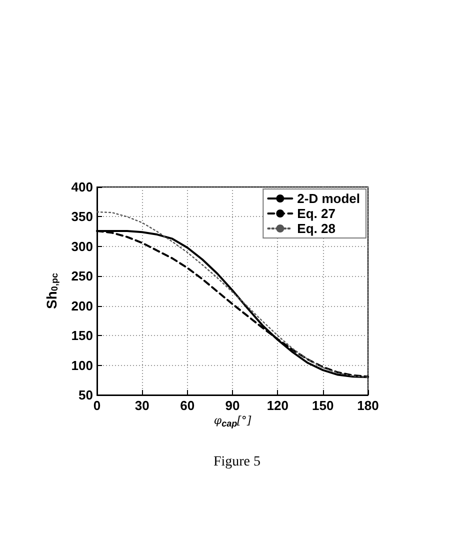 This screenshot has width=474, height=555. Describe the element at coordinates (316, 213) in the screenshot. I see `legend-label: Eq. 27` at that location.